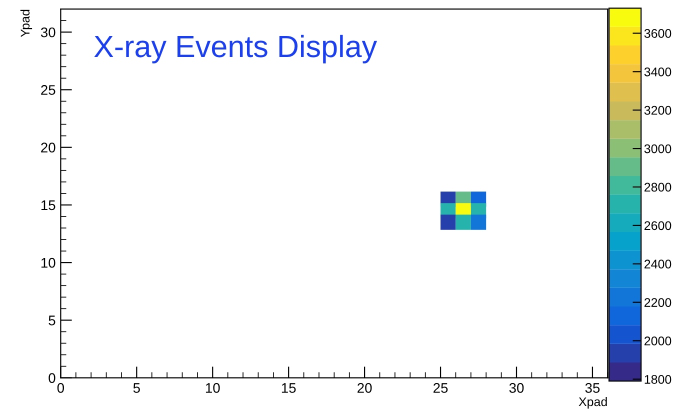  I want to click on x-axis-title: Xpad, so click(592, 403).